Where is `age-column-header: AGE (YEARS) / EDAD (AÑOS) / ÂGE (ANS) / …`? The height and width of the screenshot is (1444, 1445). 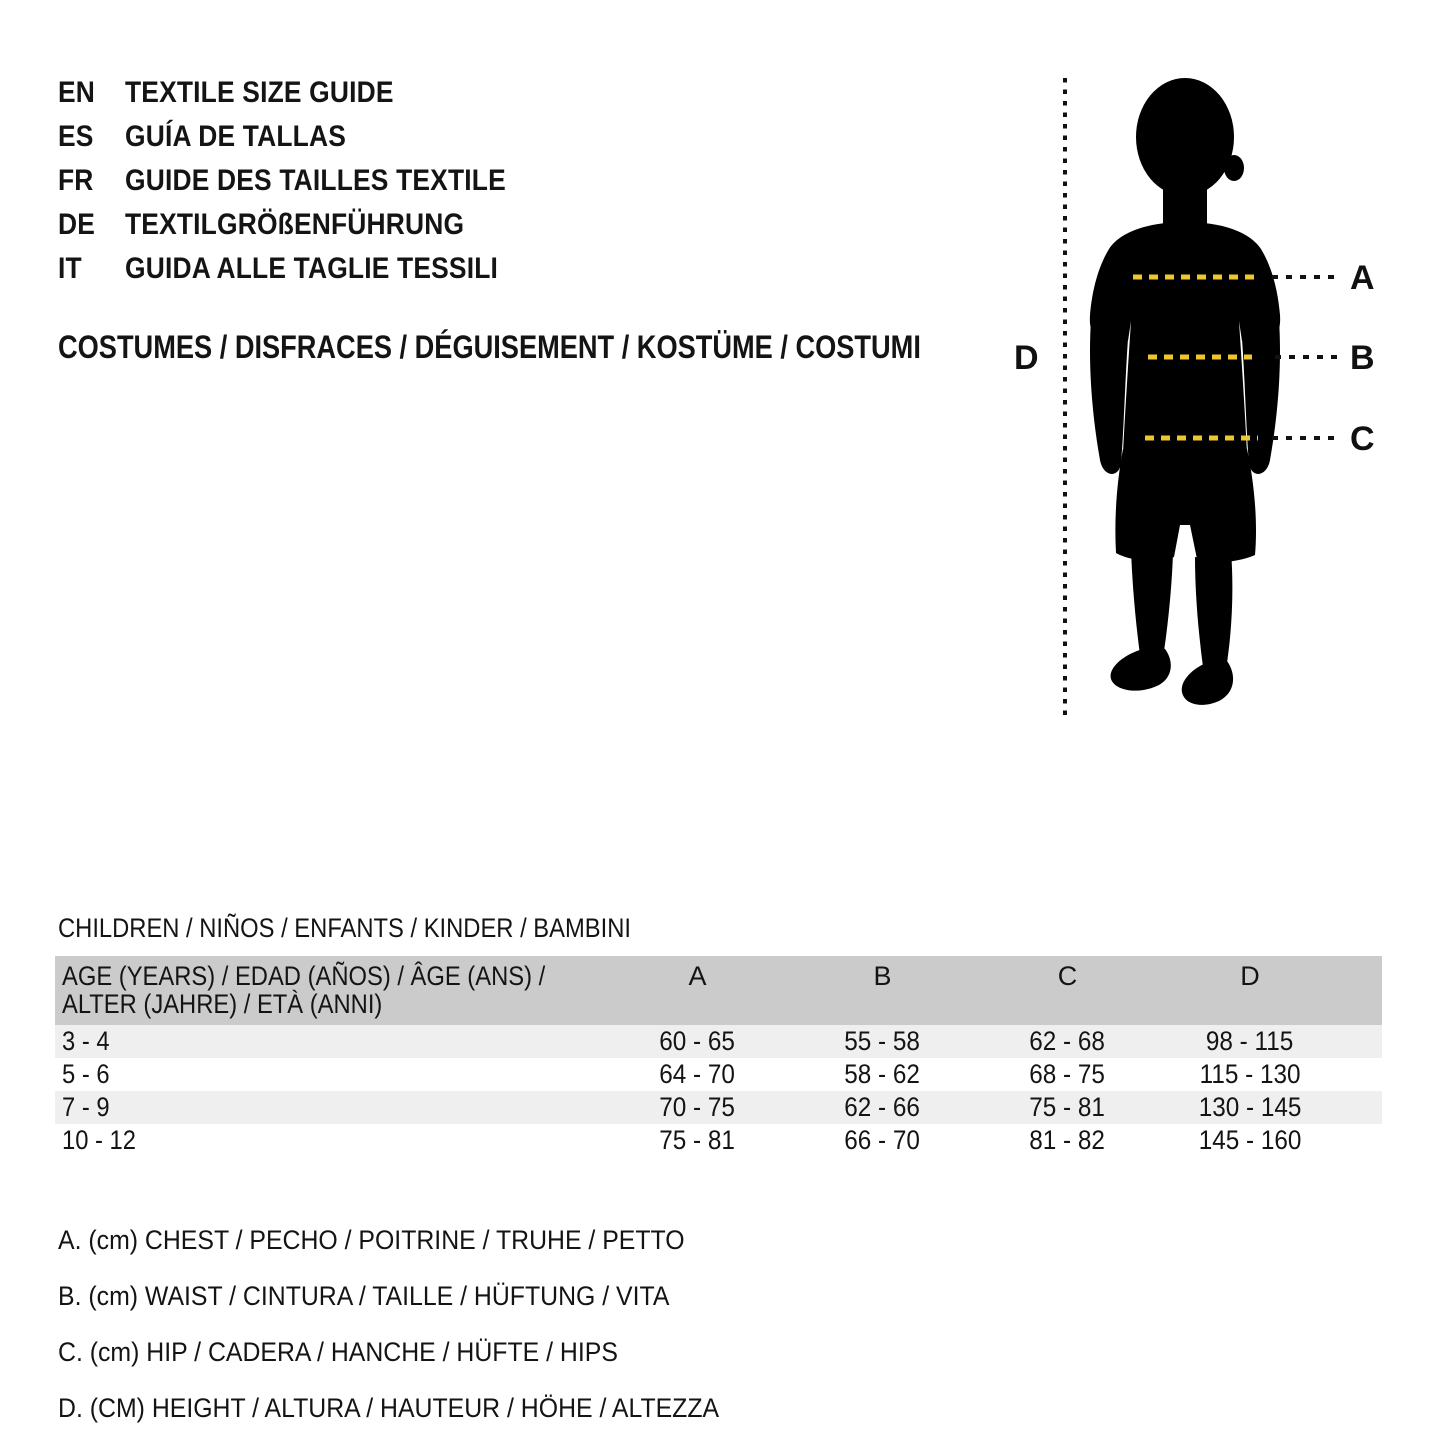 age-column-header: AGE (YEARS) / EDAD (AÑOS) / ÂGE (ANS) / … is located at coordinates (304, 990).